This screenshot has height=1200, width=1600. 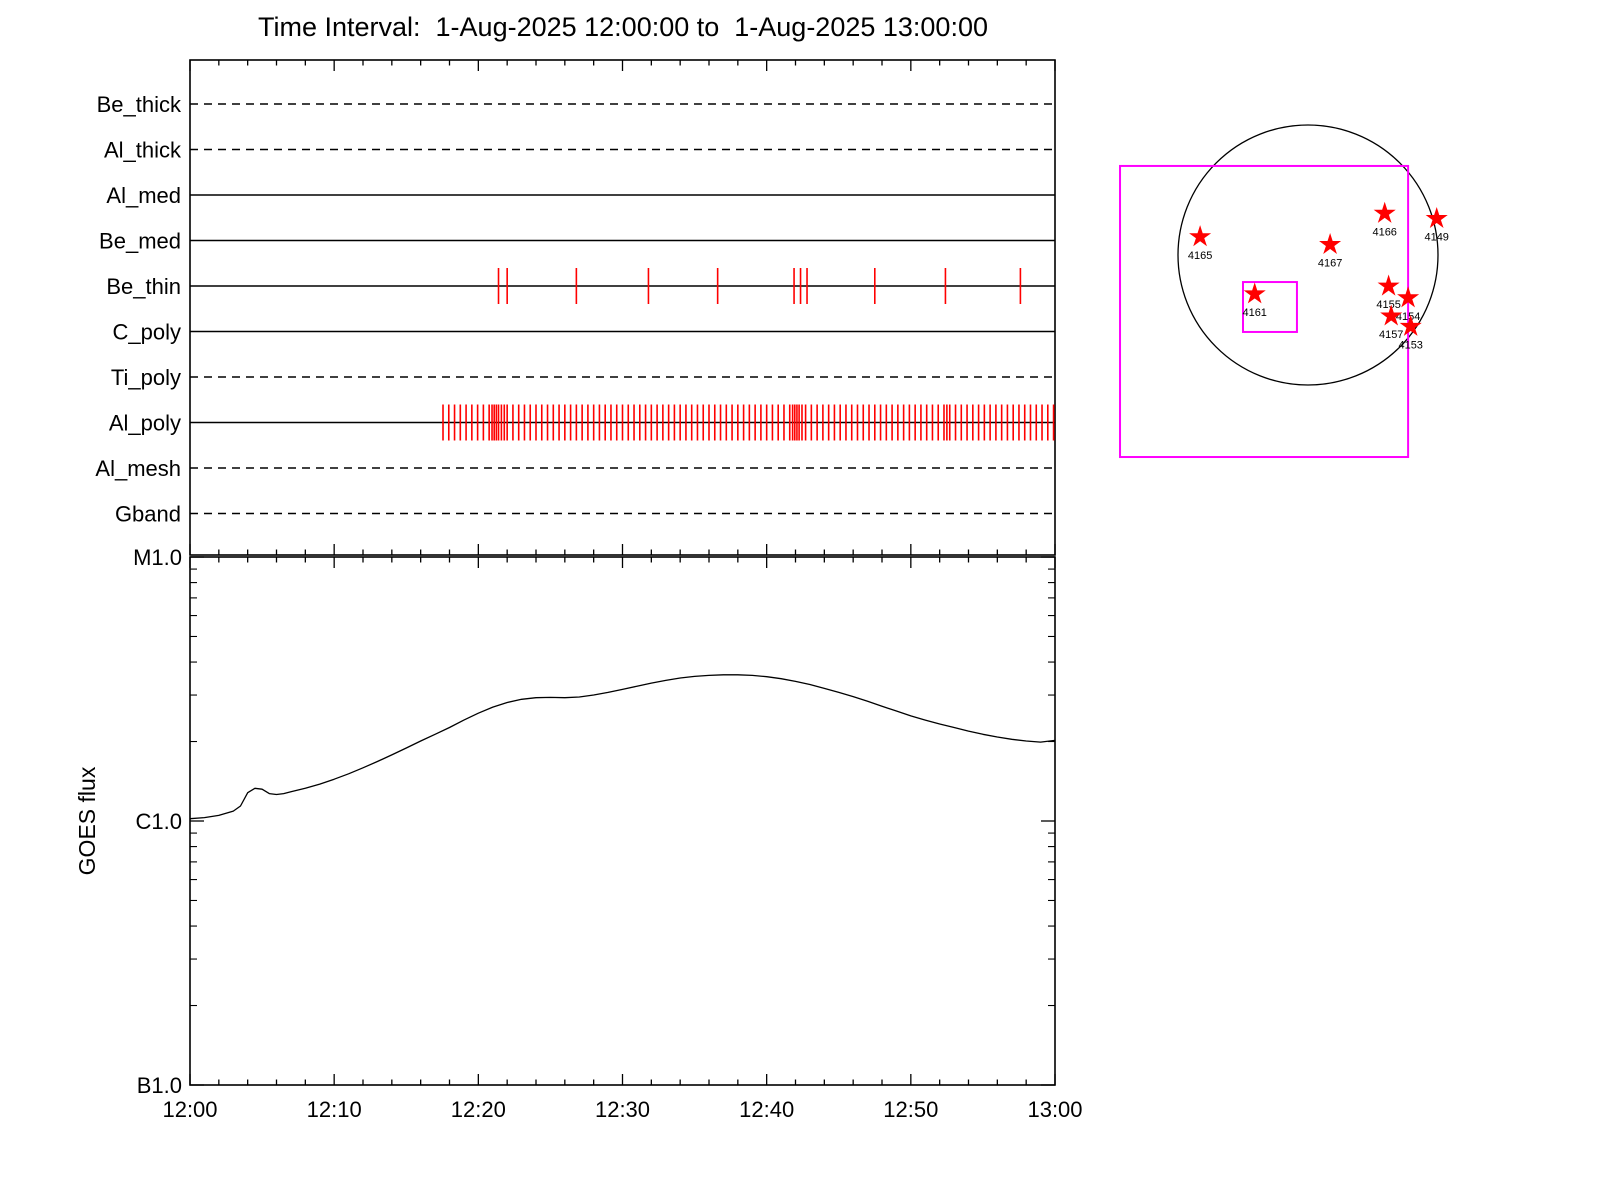 What do you see at coordinates (145, 423) in the screenshot?
I see `filter-label-Al_poly: Al_poly` at bounding box center [145, 423].